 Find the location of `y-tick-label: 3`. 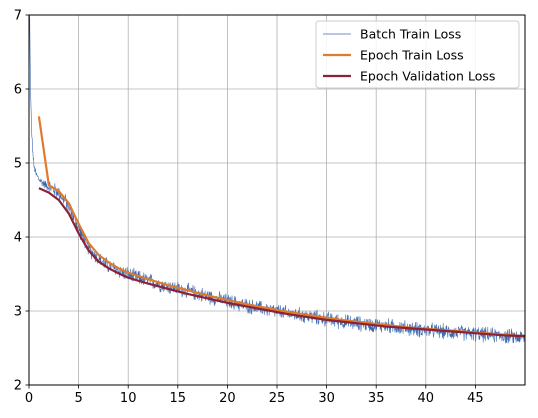

y-tick-label: 3 is located at coordinates (18, 312).